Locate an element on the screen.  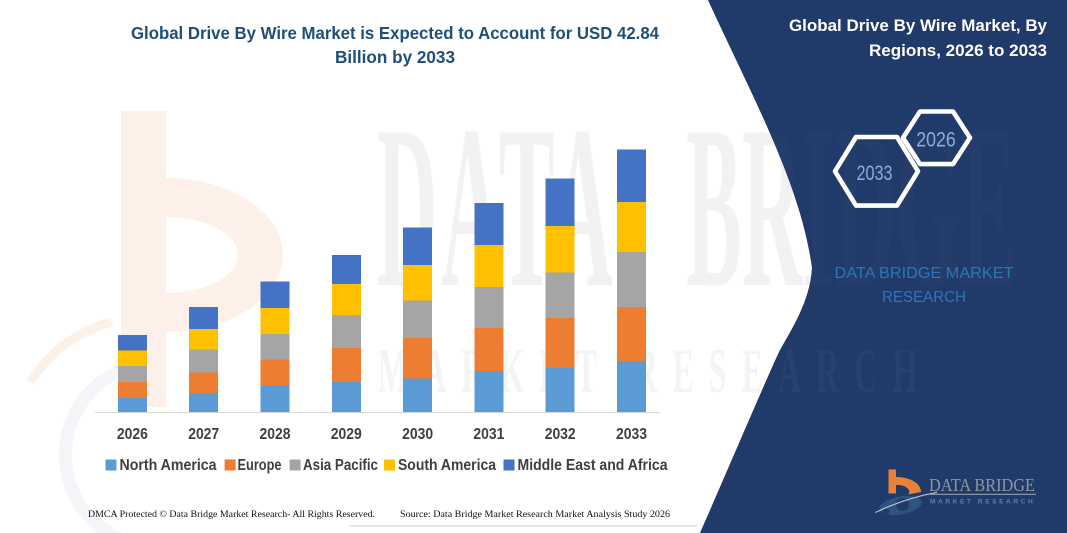
svg-text: North America is located at coordinates (168, 465).